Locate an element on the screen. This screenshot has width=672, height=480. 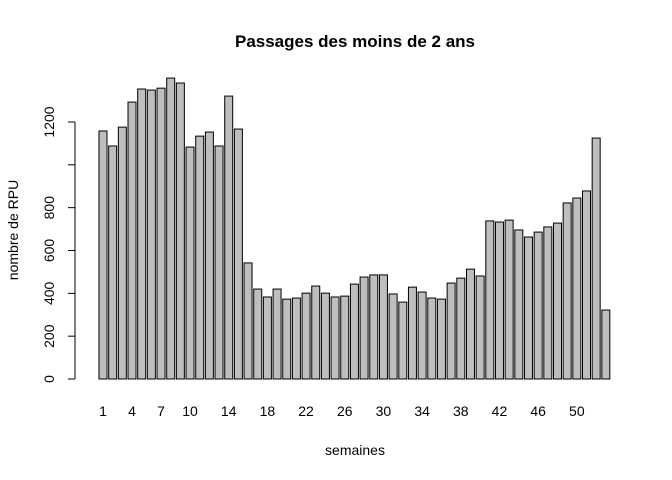
chart-title: Passages des moins de 2 ans is located at coordinates (355, 41).